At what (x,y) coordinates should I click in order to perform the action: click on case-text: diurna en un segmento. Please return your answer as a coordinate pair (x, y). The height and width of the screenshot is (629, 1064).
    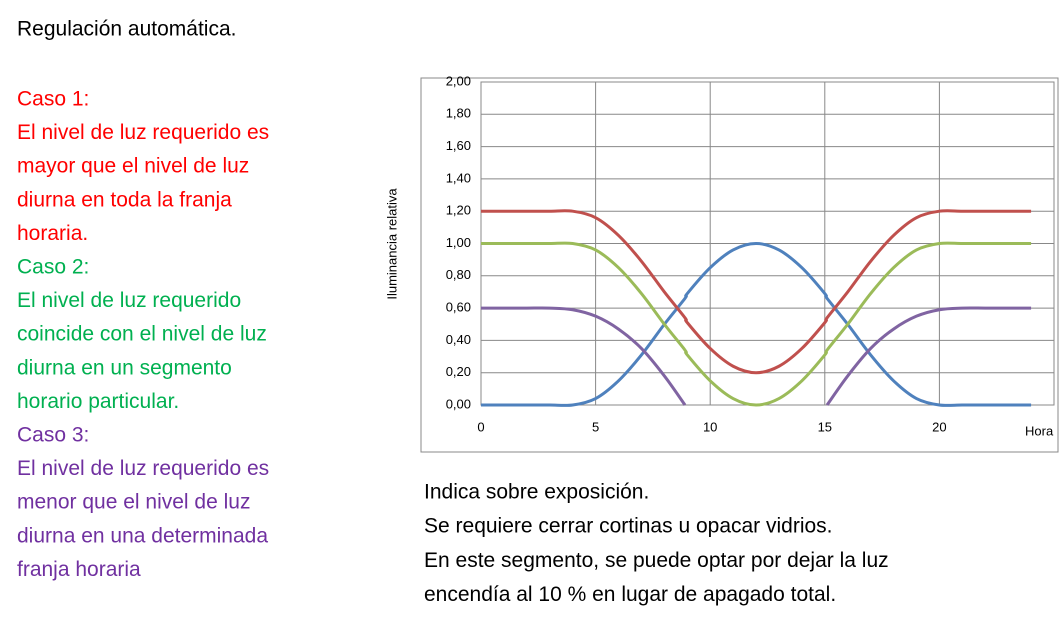
    Looking at the image, I should click on (124, 367).